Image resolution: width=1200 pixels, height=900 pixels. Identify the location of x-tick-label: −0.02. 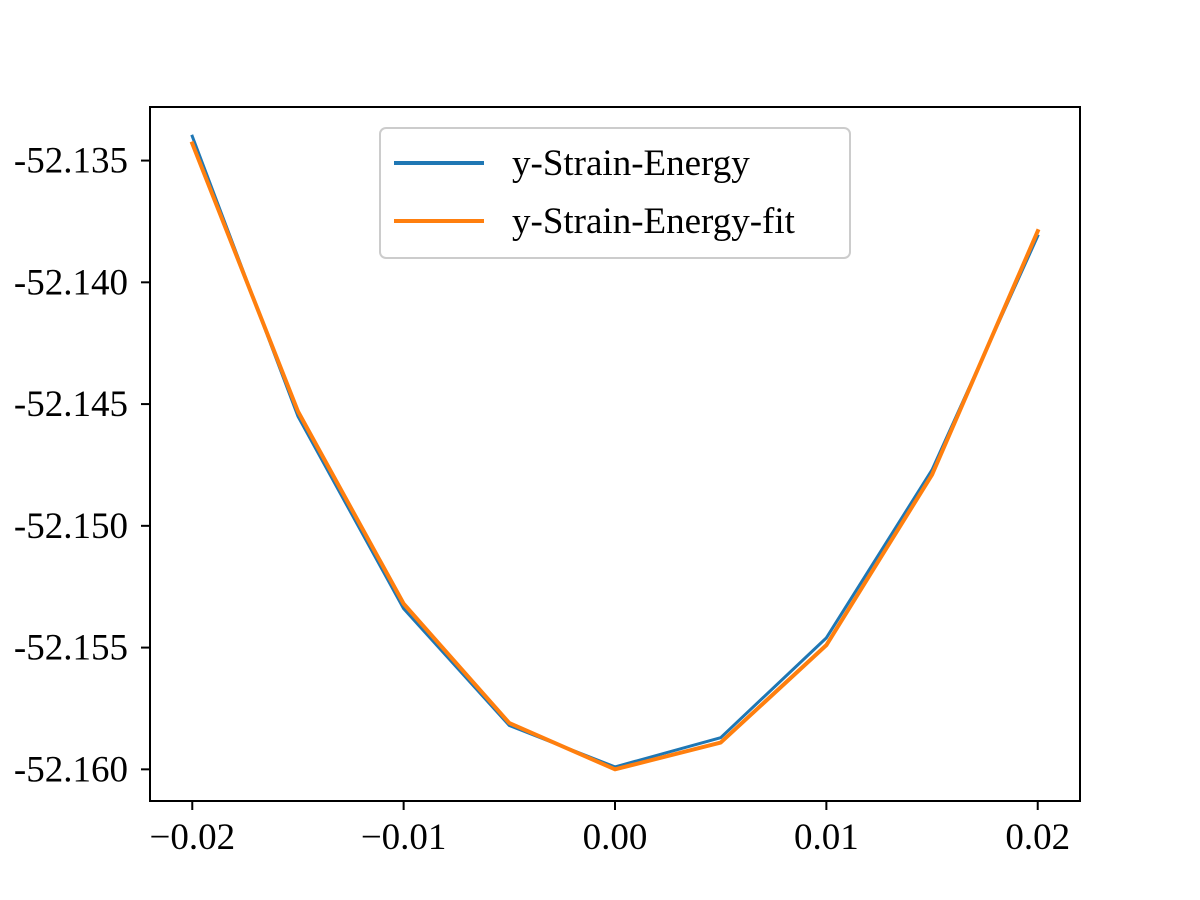
(192, 837).